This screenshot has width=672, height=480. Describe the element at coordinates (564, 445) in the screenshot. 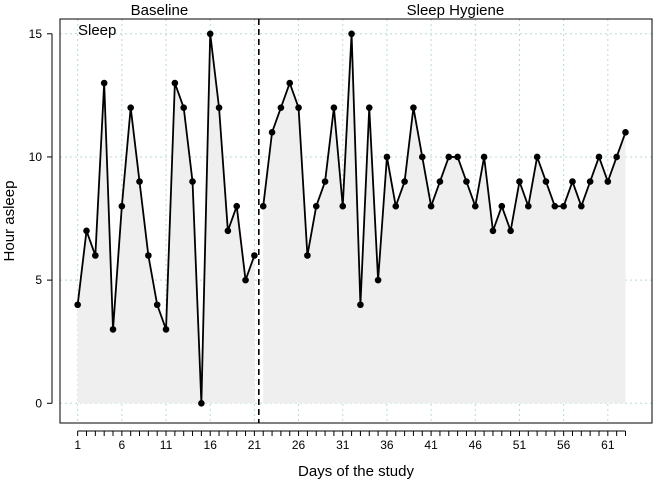

I see `x-tick-label: 56` at that location.